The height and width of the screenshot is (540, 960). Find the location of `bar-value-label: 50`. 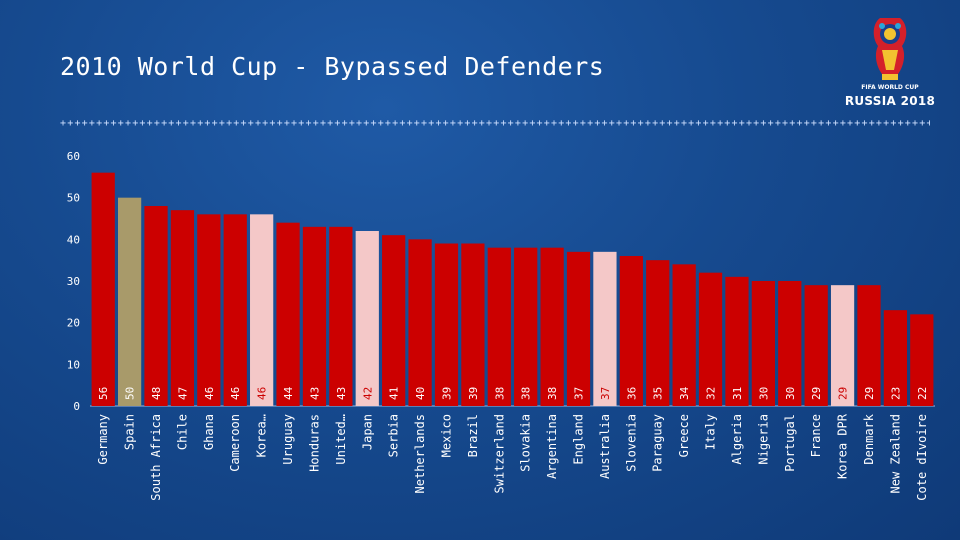

bar-value-label: 50 is located at coordinates (130, 393).